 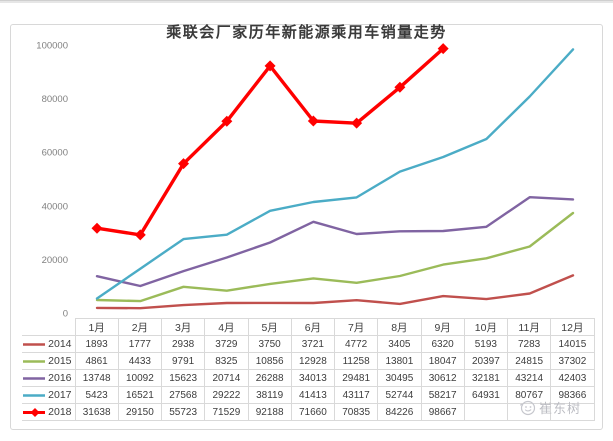 What do you see at coordinates (269, 344) in the screenshot?
I see `value-cell: 3750` at bounding box center [269, 344].